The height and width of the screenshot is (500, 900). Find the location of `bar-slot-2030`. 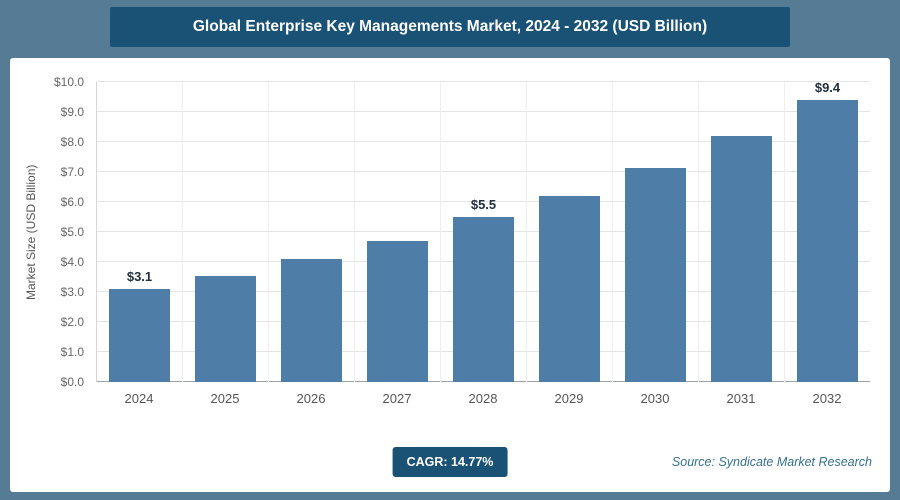

bar-slot-2030 is located at coordinates (655, 232).